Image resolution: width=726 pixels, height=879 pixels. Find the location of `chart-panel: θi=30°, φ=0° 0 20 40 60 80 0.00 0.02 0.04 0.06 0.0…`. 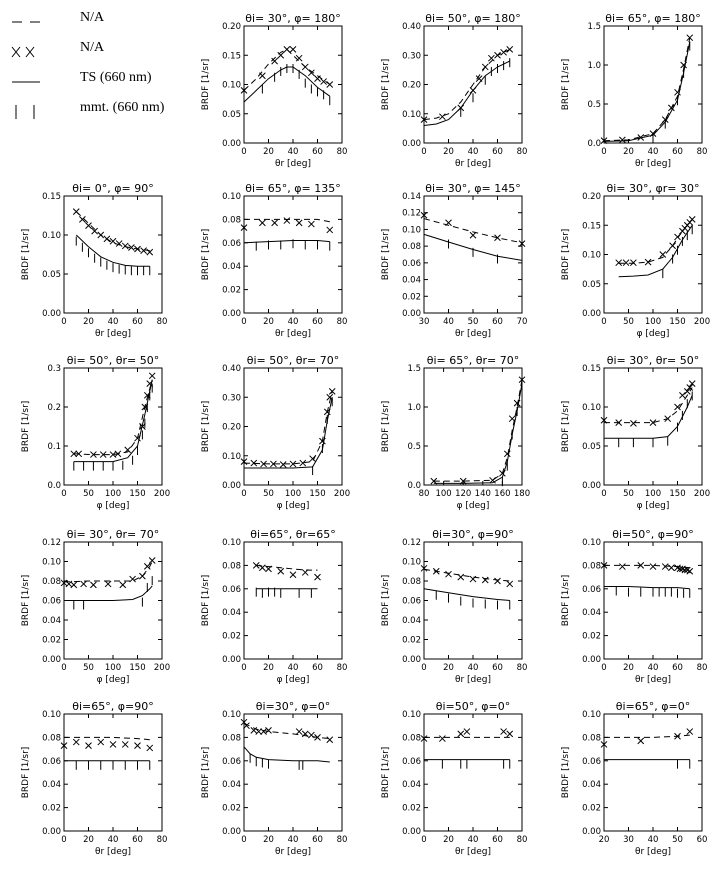

chart-panel: θi=30°, φ=0° 0 20 40 60 80 0.00 0.02 0.04 0.06 0.0… is located at coordinates (274, 778).